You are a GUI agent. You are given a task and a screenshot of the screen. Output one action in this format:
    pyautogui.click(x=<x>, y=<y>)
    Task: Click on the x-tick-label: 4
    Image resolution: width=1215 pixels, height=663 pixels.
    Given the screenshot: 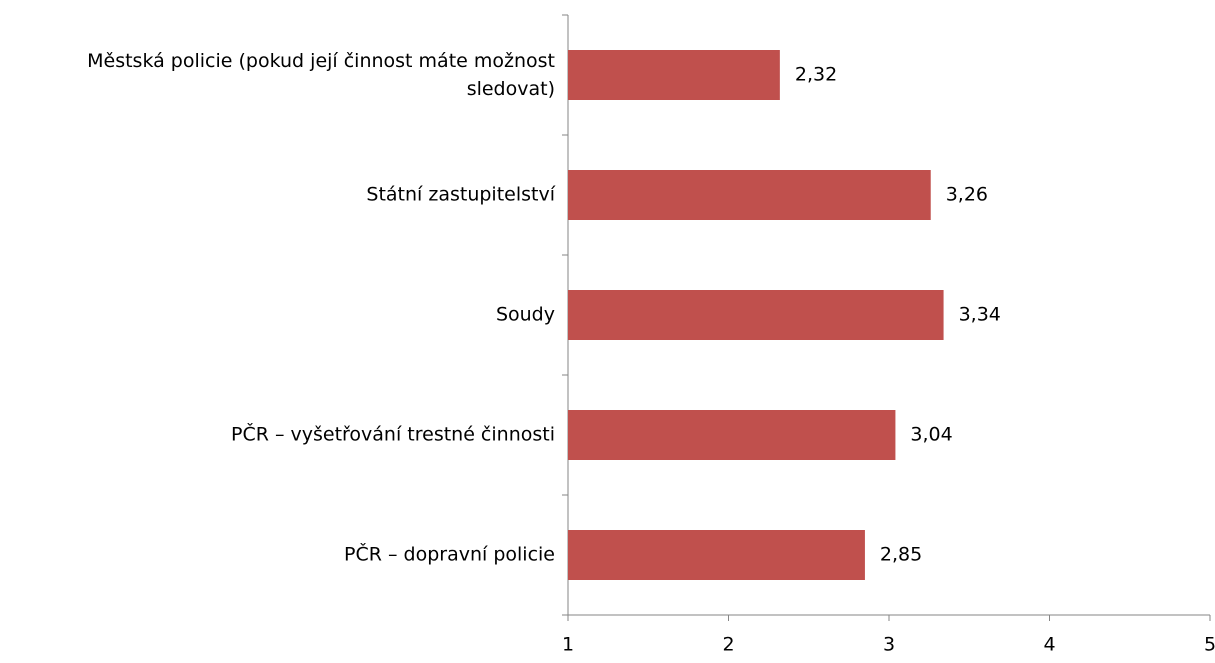 What is the action you would take?
    pyautogui.click(x=1049, y=645)
    